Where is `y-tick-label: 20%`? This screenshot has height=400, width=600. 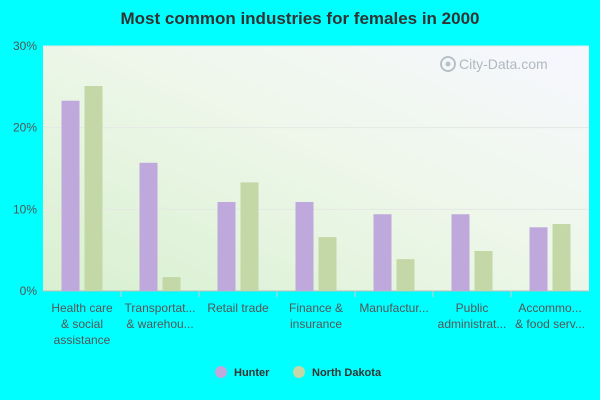
y-tick-label: 20% is located at coordinates (25, 128).